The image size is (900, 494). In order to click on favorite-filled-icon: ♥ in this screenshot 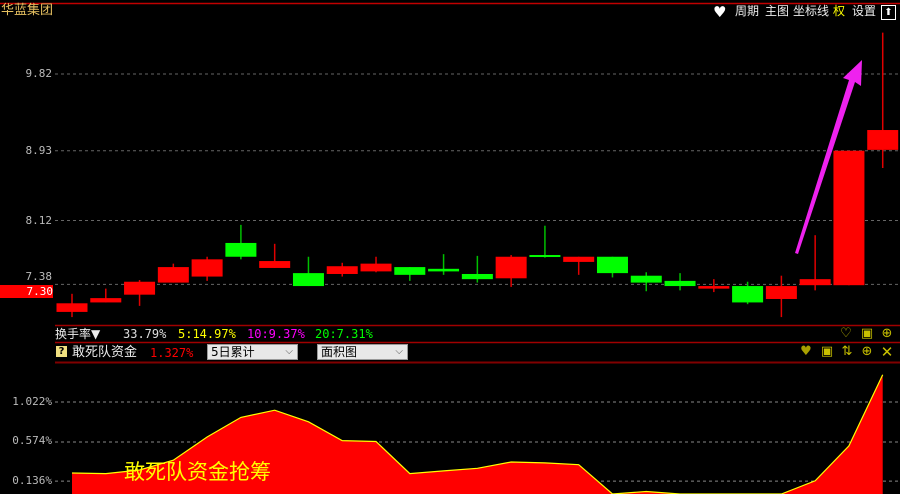, I will do `click(806, 351)`.